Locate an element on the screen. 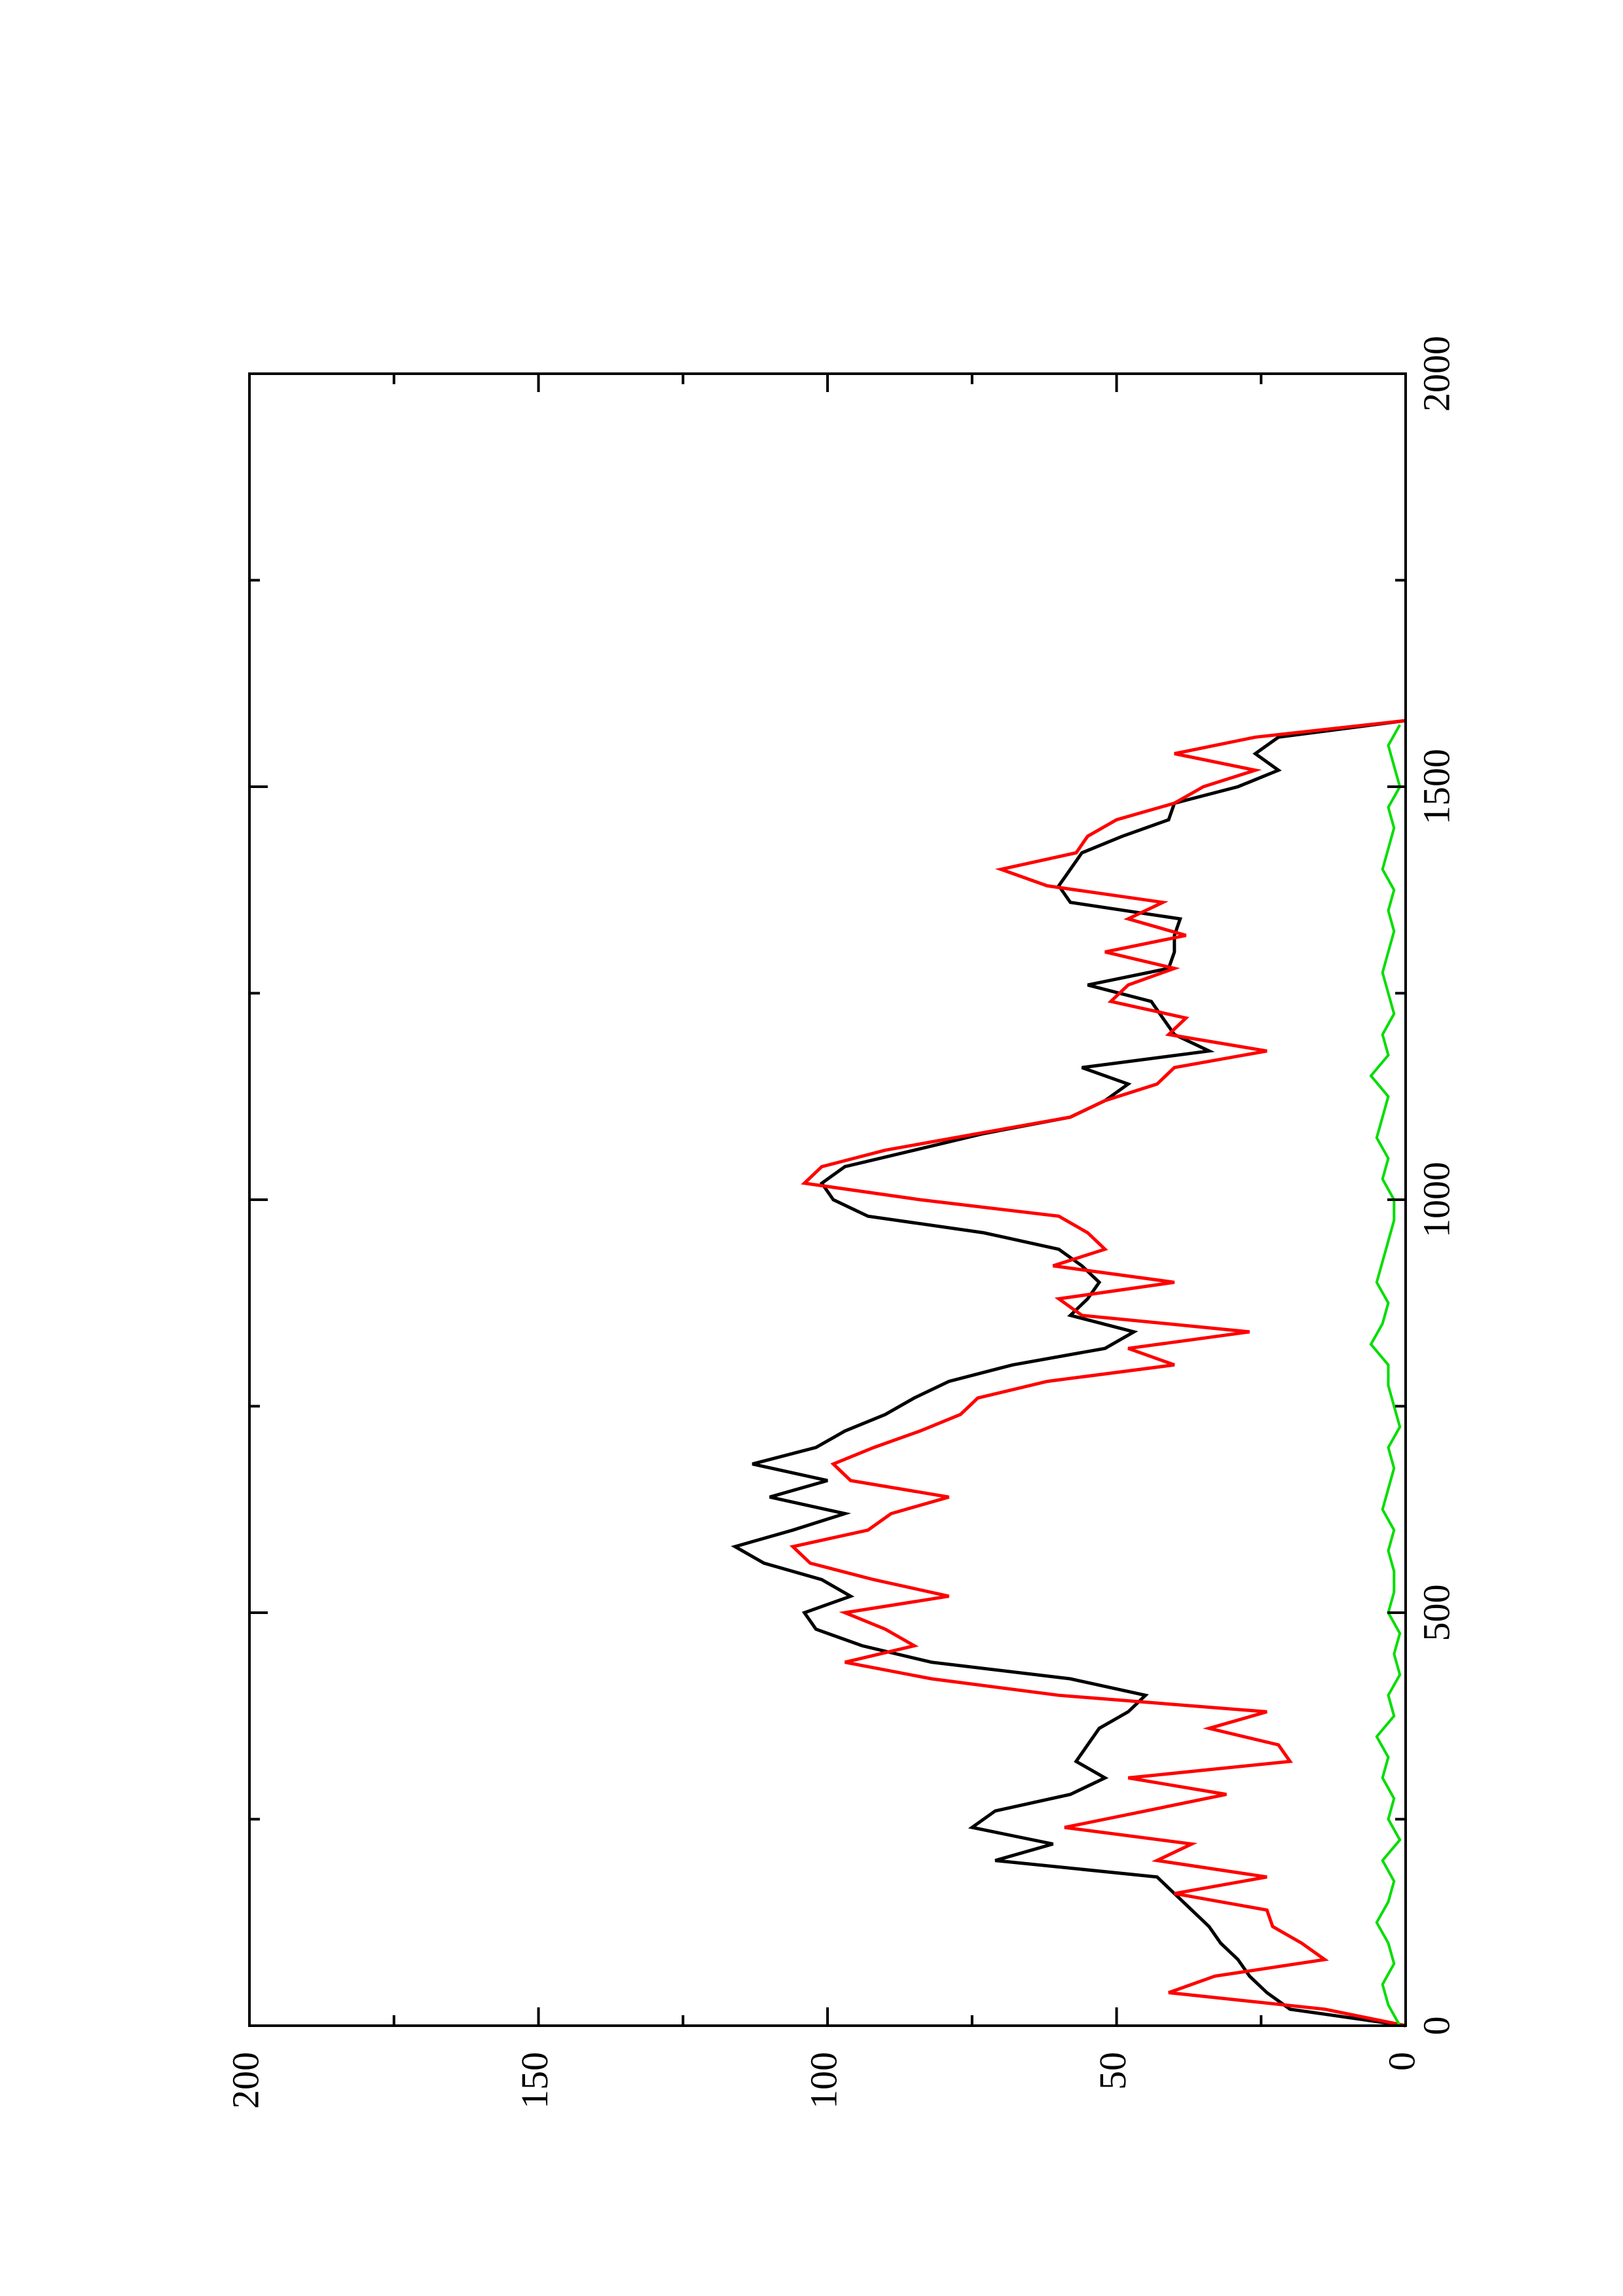  x-tick-label: 2000 is located at coordinates (1436, 374).